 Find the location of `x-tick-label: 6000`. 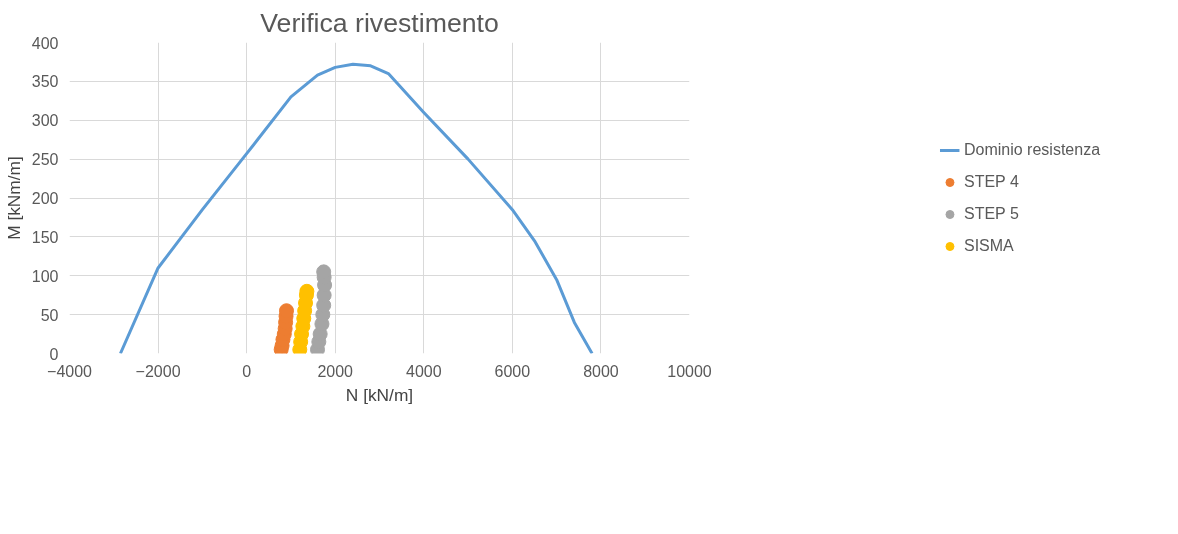

x-tick-label: 6000 is located at coordinates (512, 371).